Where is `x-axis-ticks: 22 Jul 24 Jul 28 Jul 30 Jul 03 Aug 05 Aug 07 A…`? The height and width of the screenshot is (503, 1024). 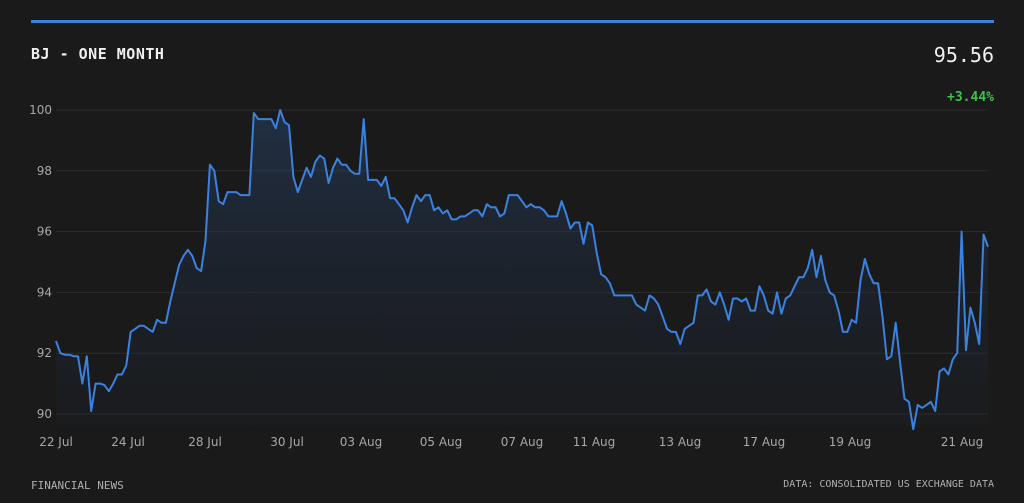
x-axis-ticks: 22 Jul 24 Jul 28 Jul 30 Jul 03 Aug 05 Aug 07 A… is located at coordinates (511, 442).